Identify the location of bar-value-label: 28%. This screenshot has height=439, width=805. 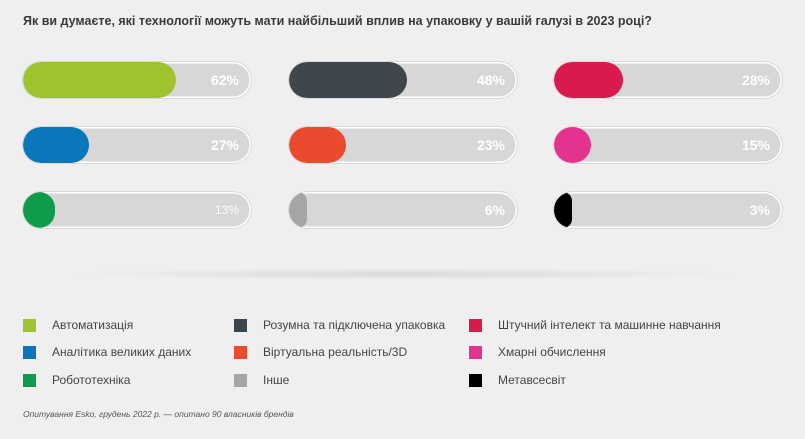
(755, 80).